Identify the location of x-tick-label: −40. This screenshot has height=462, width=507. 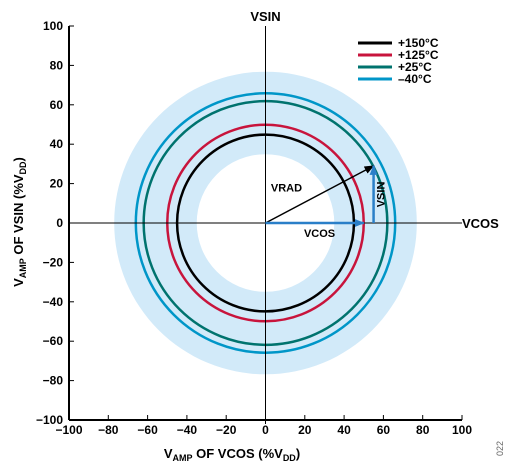
(187, 430).